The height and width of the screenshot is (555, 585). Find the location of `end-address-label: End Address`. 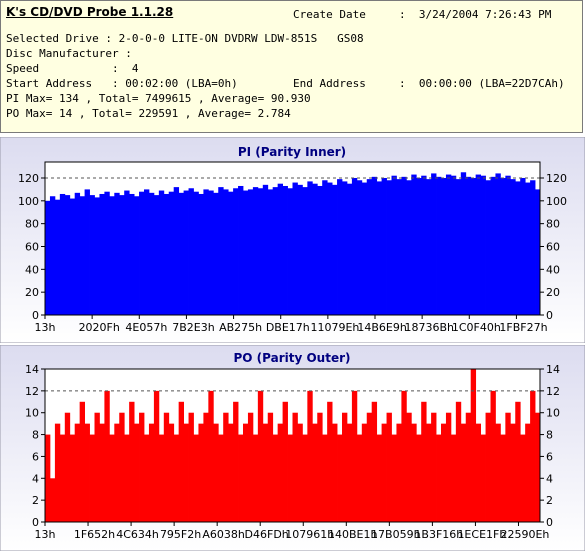

end-address-label: End Address is located at coordinates (329, 83).